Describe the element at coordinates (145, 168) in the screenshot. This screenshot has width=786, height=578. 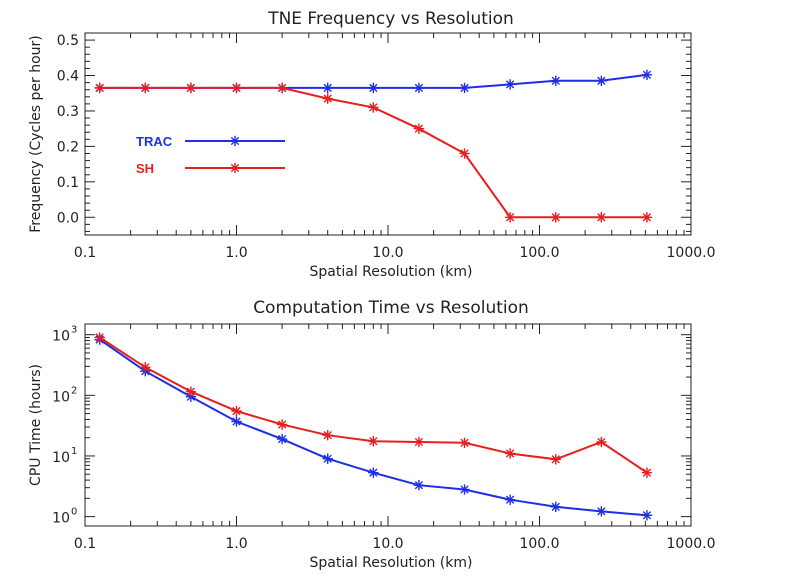
I see `legend-label-sh: SH` at that location.